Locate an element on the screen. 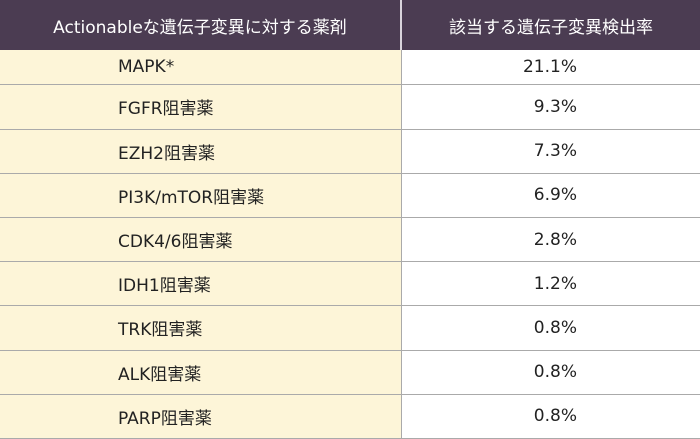 This screenshot has height=439, width=700. table-row: TRK阻害薬 0.8% is located at coordinates (350, 328).